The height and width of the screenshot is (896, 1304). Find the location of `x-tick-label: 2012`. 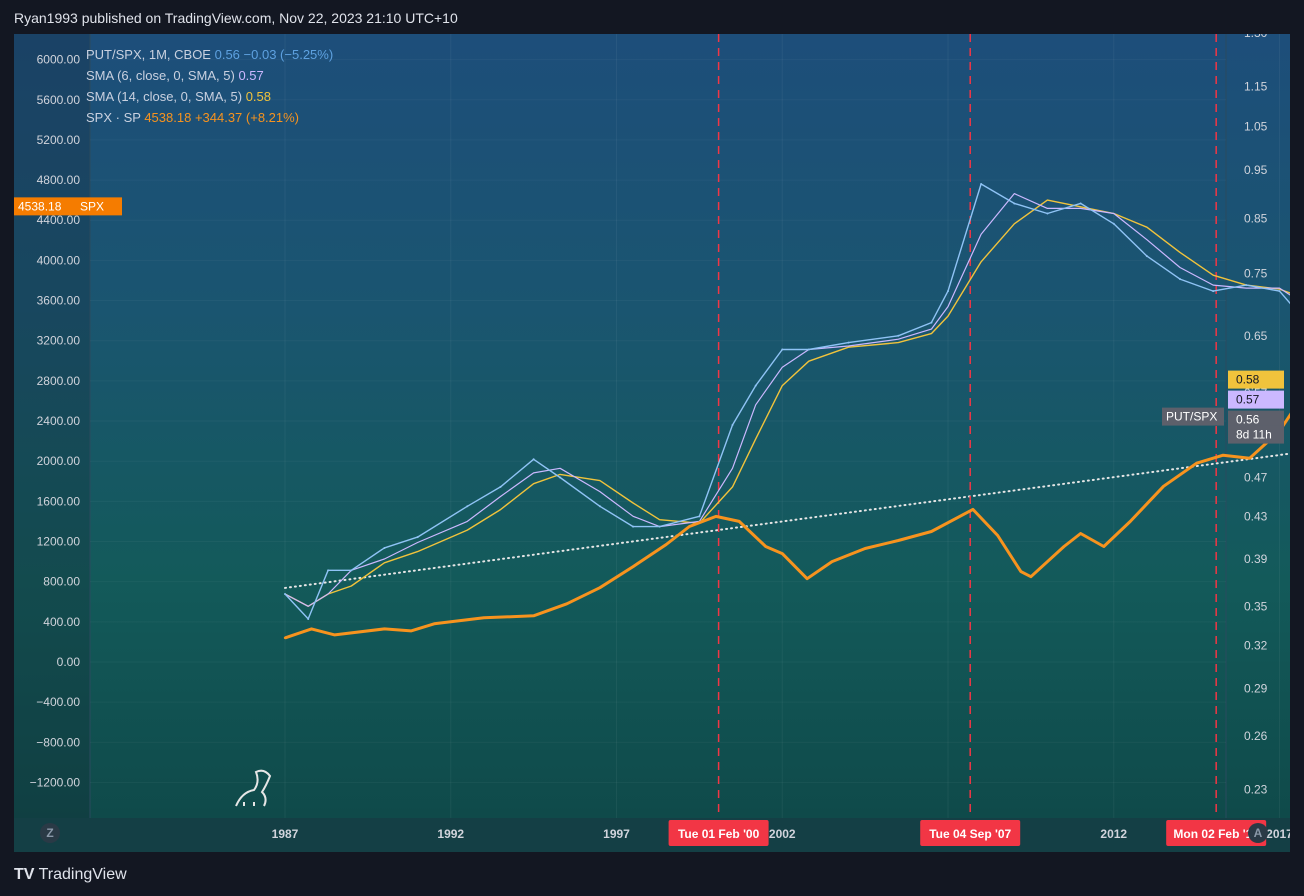

x-tick-label: 2012 is located at coordinates (1113, 834).